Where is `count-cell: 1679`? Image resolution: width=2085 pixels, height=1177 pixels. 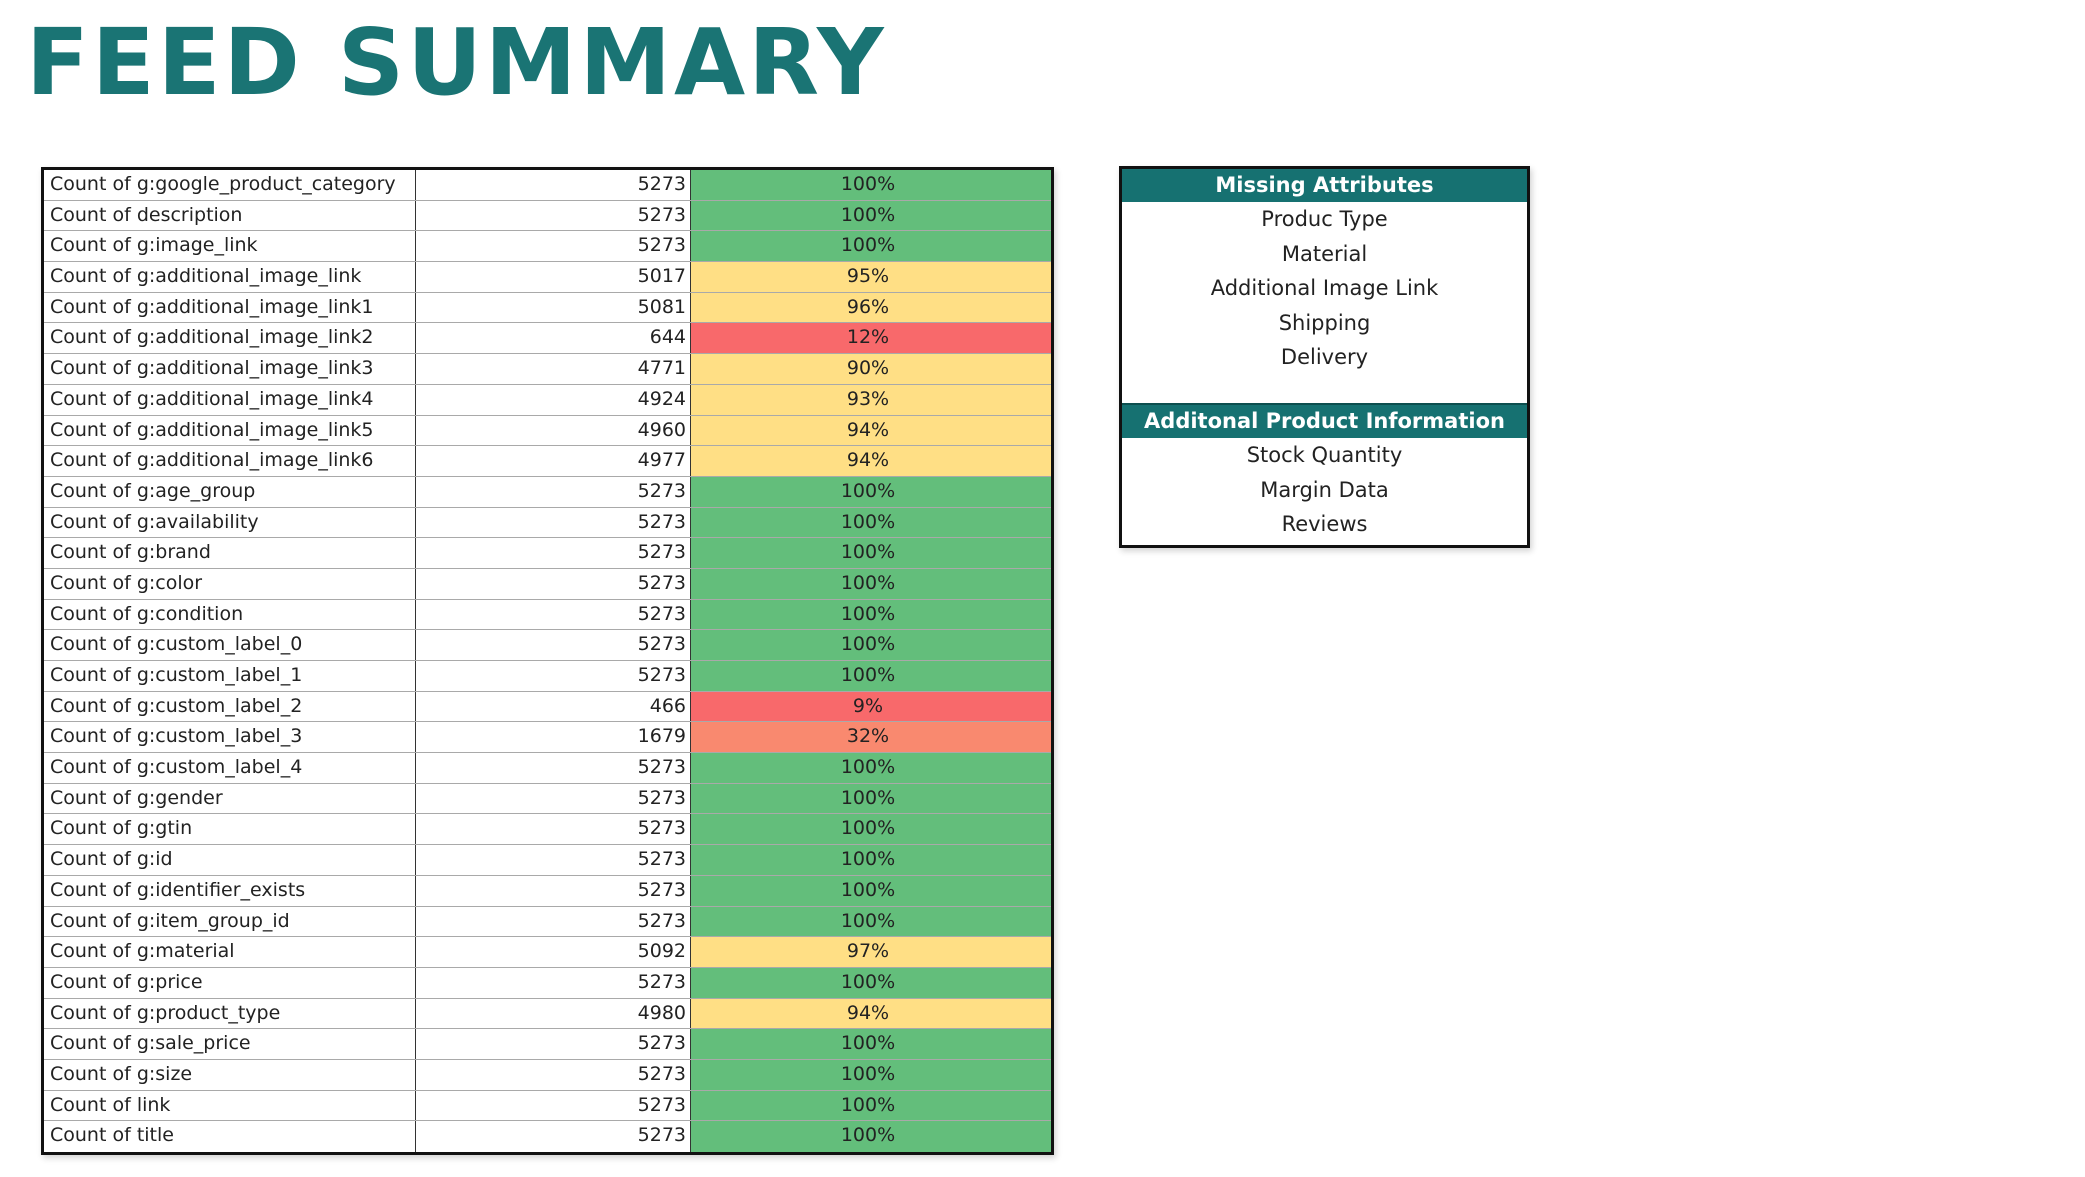 count-cell: 1679 is located at coordinates (553, 737).